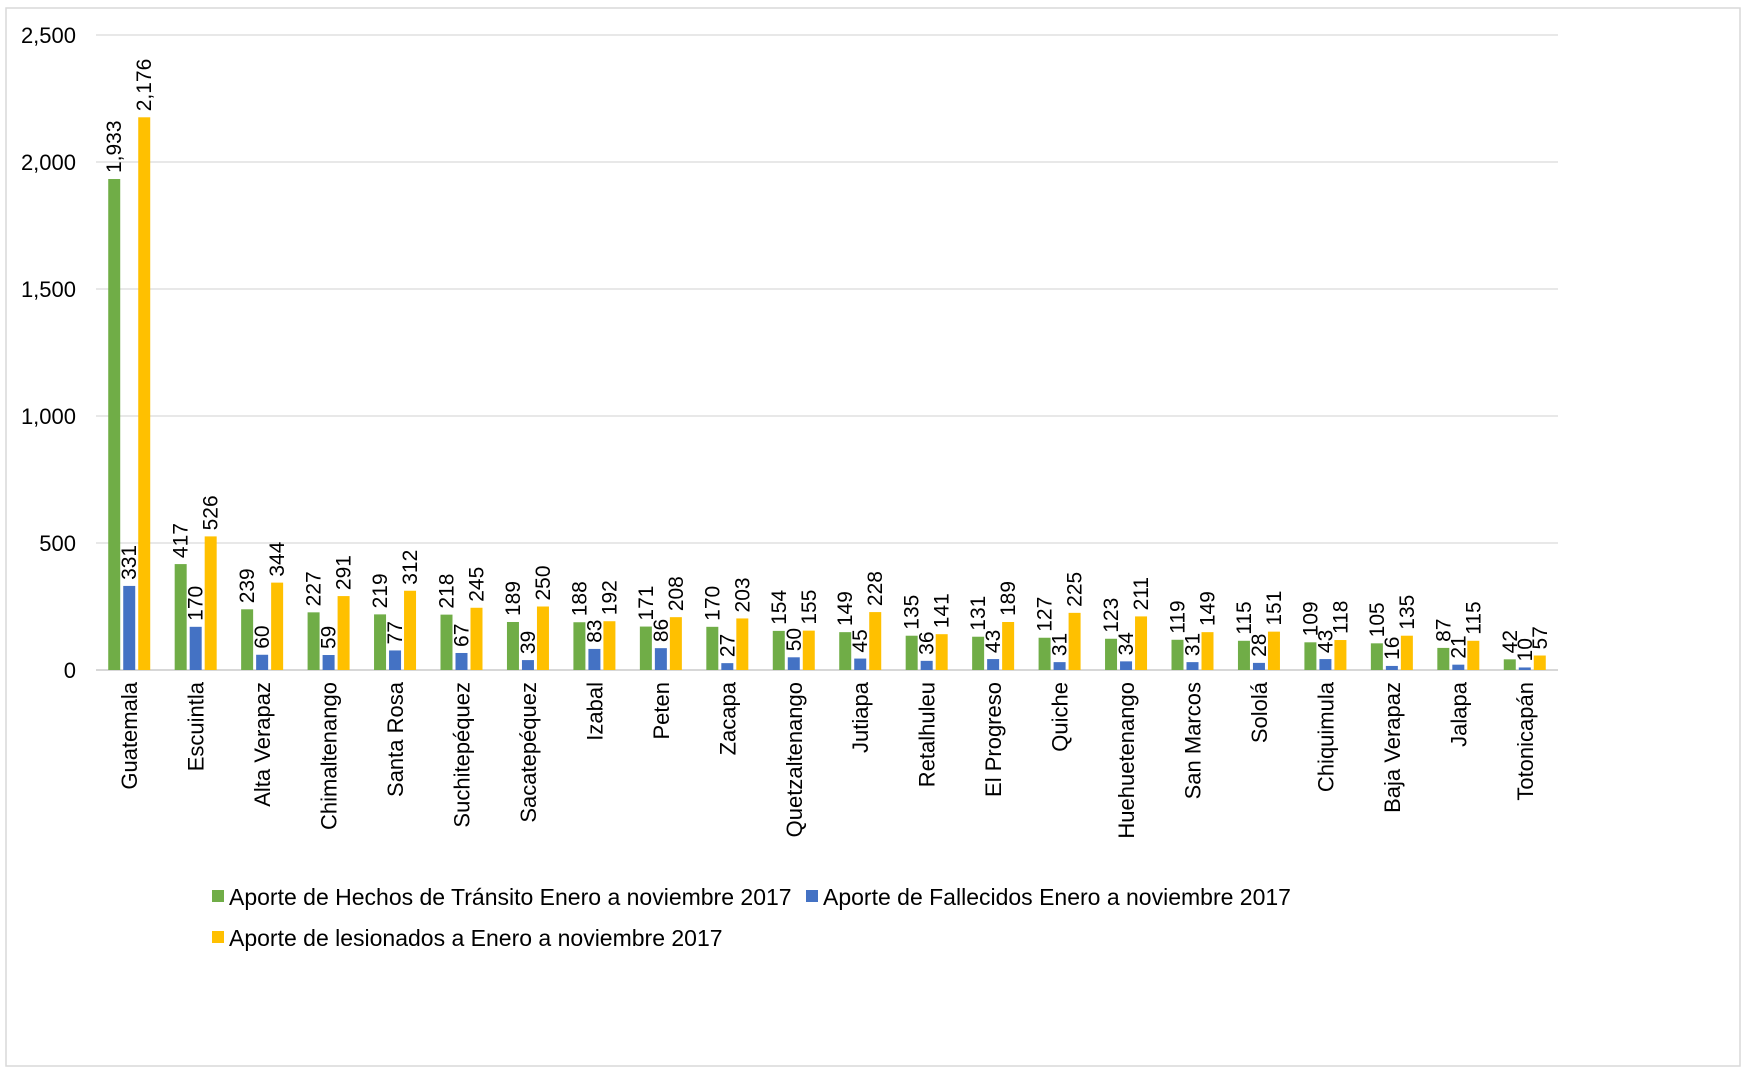 The height and width of the screenshot is (1073, 1745). What do you see at coordinates (1208, 608) in the screenshot?
I see `data-label: 149` at bounding box center [1208, 608].